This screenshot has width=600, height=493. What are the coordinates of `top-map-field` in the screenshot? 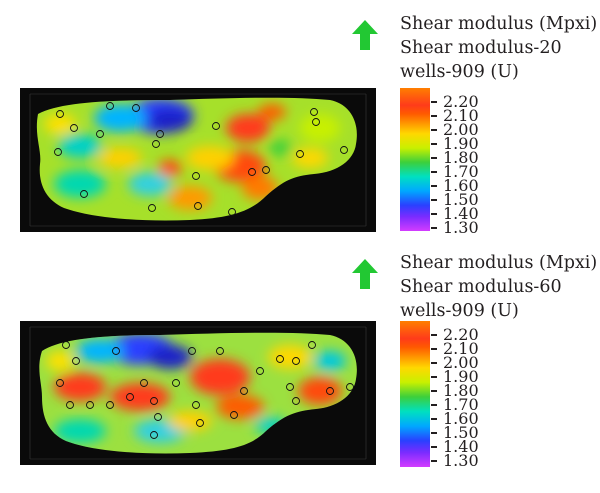 It's located at (196, 159).